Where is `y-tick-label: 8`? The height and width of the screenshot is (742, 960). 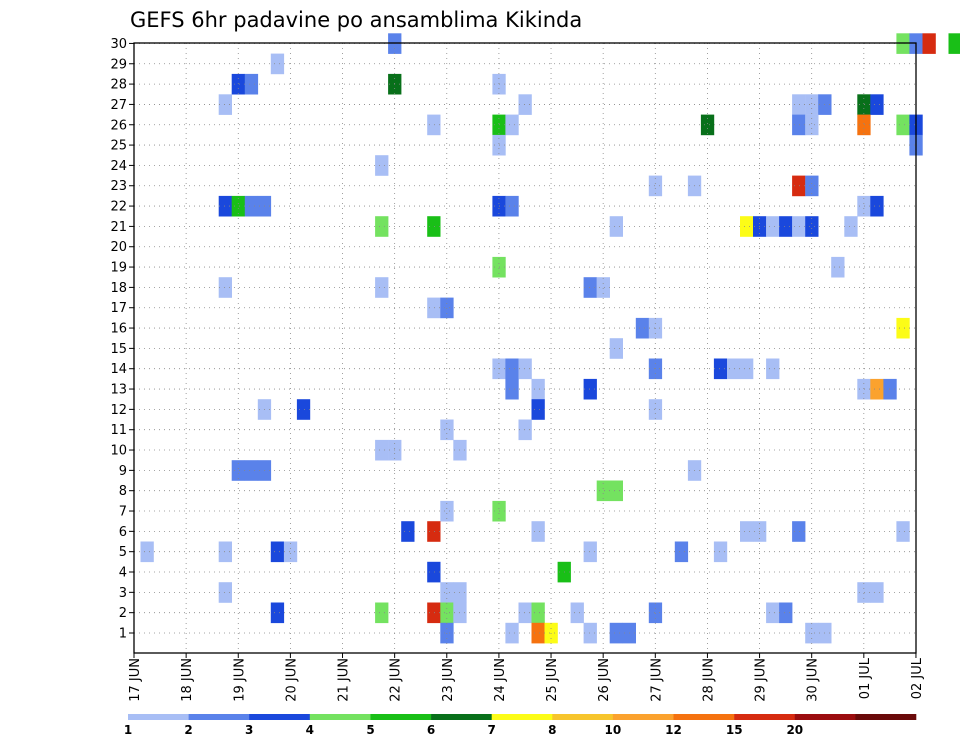 y-tick-label: 8 is located at coordinates (123, 491).